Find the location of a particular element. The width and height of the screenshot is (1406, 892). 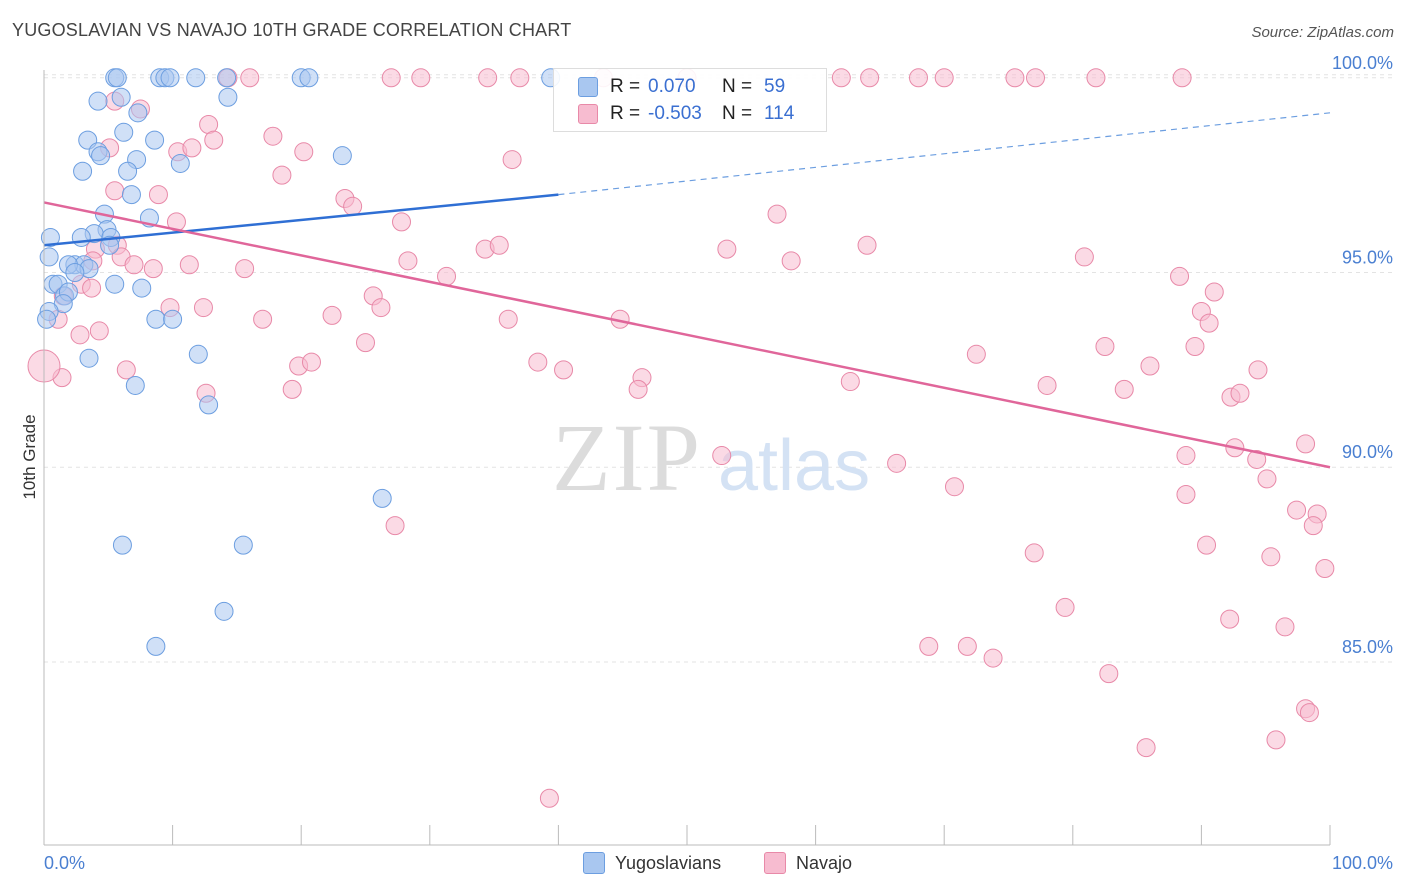

yugoslavian-trend-line is located at coordinates (301, 220).